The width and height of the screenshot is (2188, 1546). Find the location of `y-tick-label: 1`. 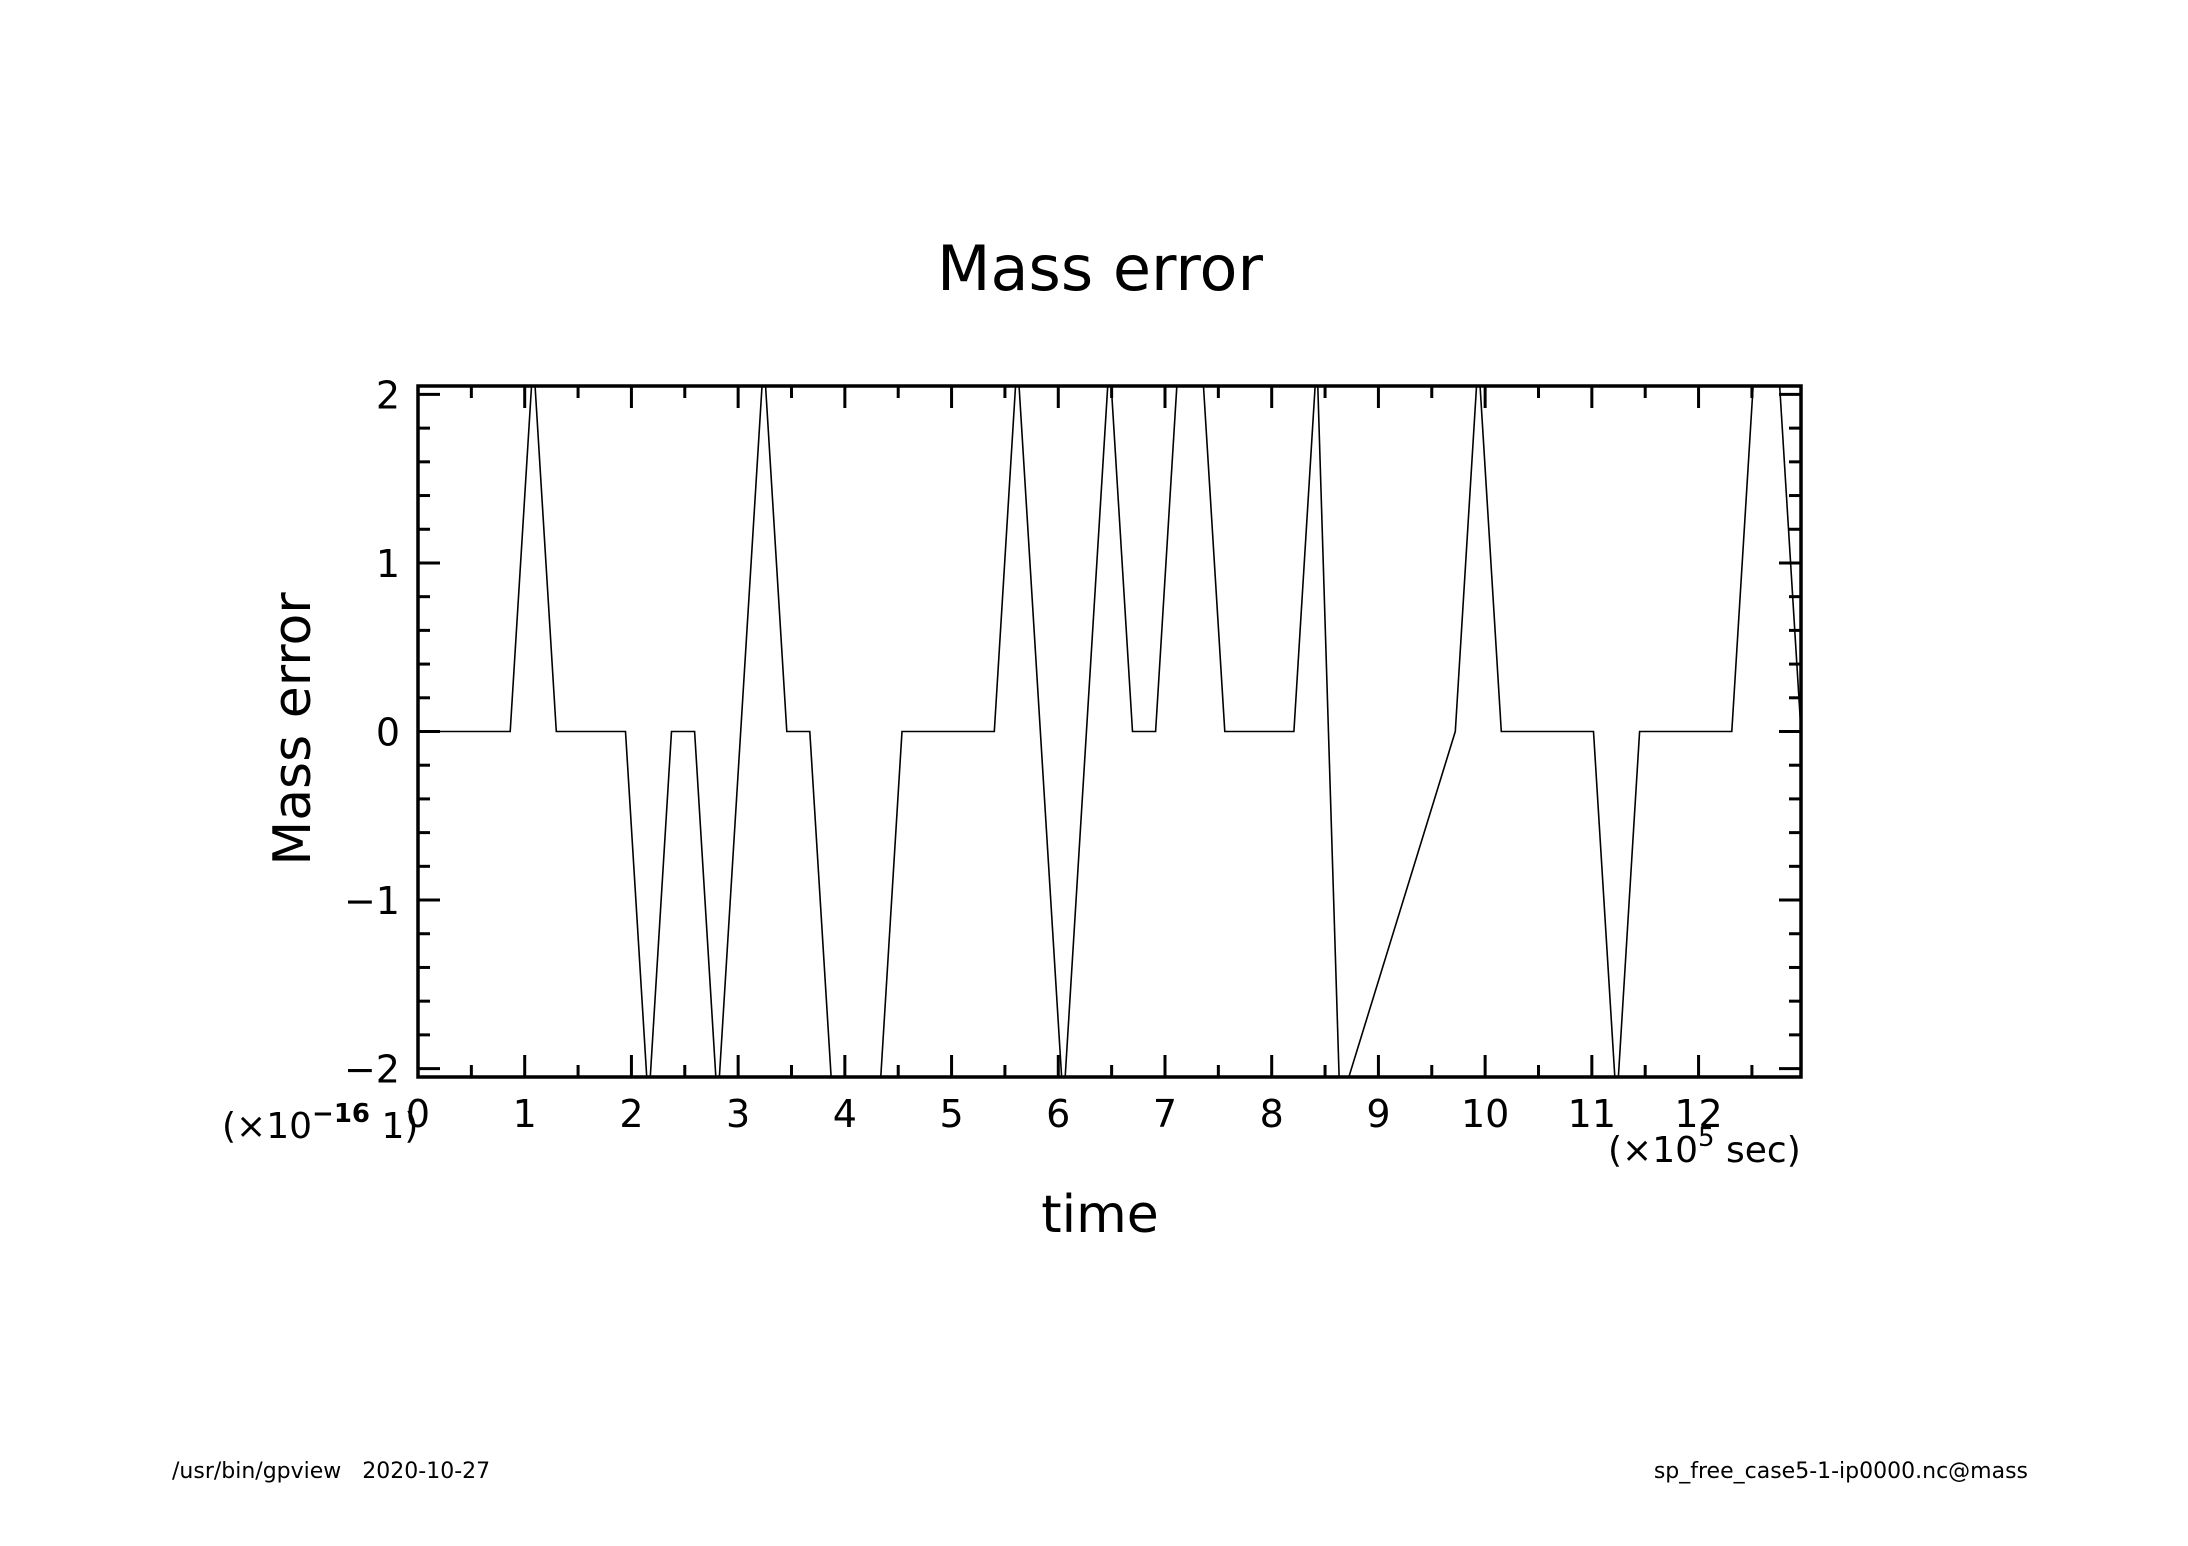

y-tick-label: 1 is located at coordinates (388, 564).